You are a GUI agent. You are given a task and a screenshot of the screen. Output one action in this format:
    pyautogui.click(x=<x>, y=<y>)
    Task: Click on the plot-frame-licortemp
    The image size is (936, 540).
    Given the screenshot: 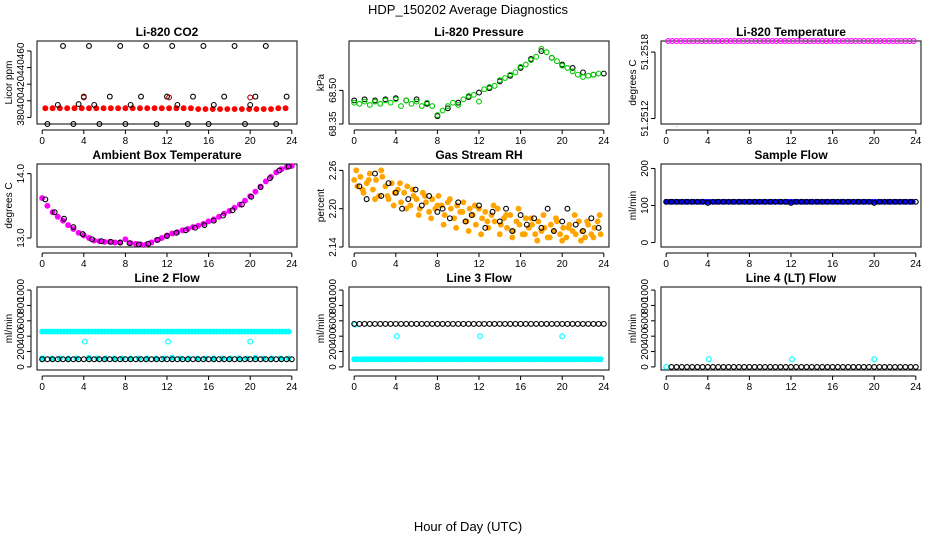 What is the action you would take?
    pyautogui.click(x=791, y=82)
    